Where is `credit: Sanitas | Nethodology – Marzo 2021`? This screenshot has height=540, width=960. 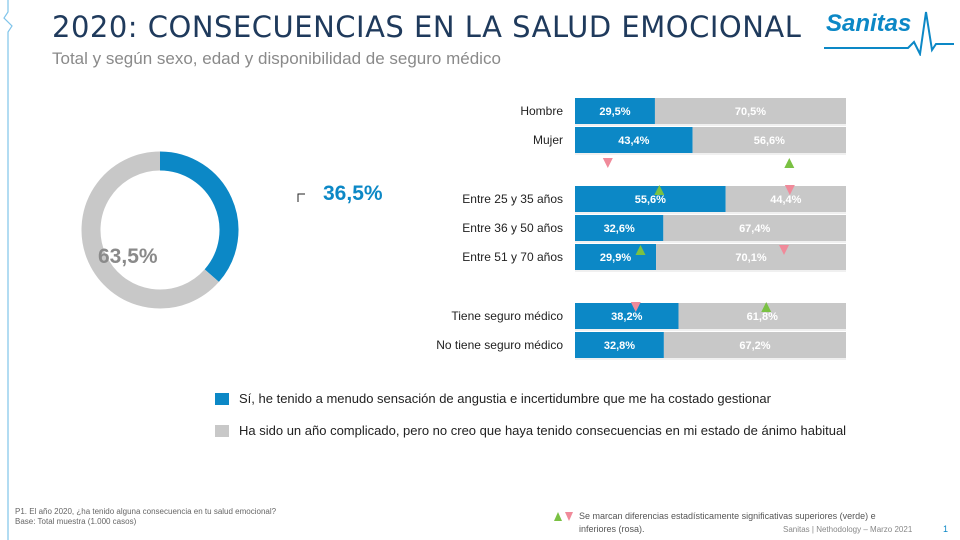
credit: Sanitas | Nethodology – Marzo 2021 is located at coordinates (848, 529).